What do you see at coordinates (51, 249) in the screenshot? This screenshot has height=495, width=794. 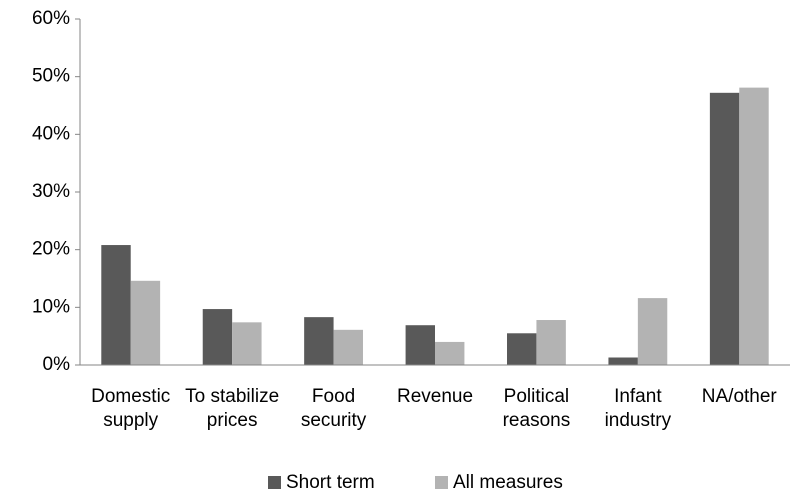 I see `y-tick-label: 20%` at bounding box center [51, 249].